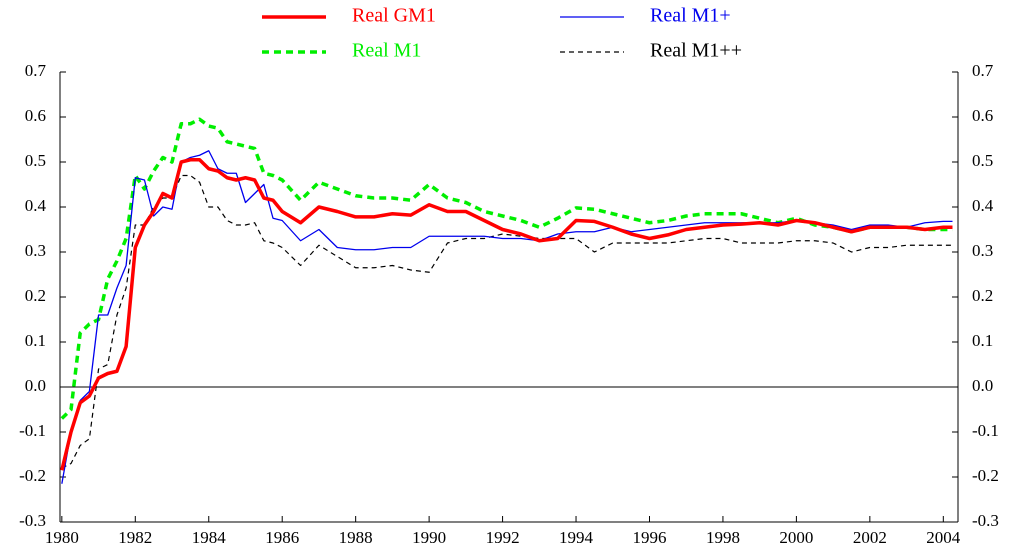  I want to click on y2-tick-label: -0.3, so click(985, 520).